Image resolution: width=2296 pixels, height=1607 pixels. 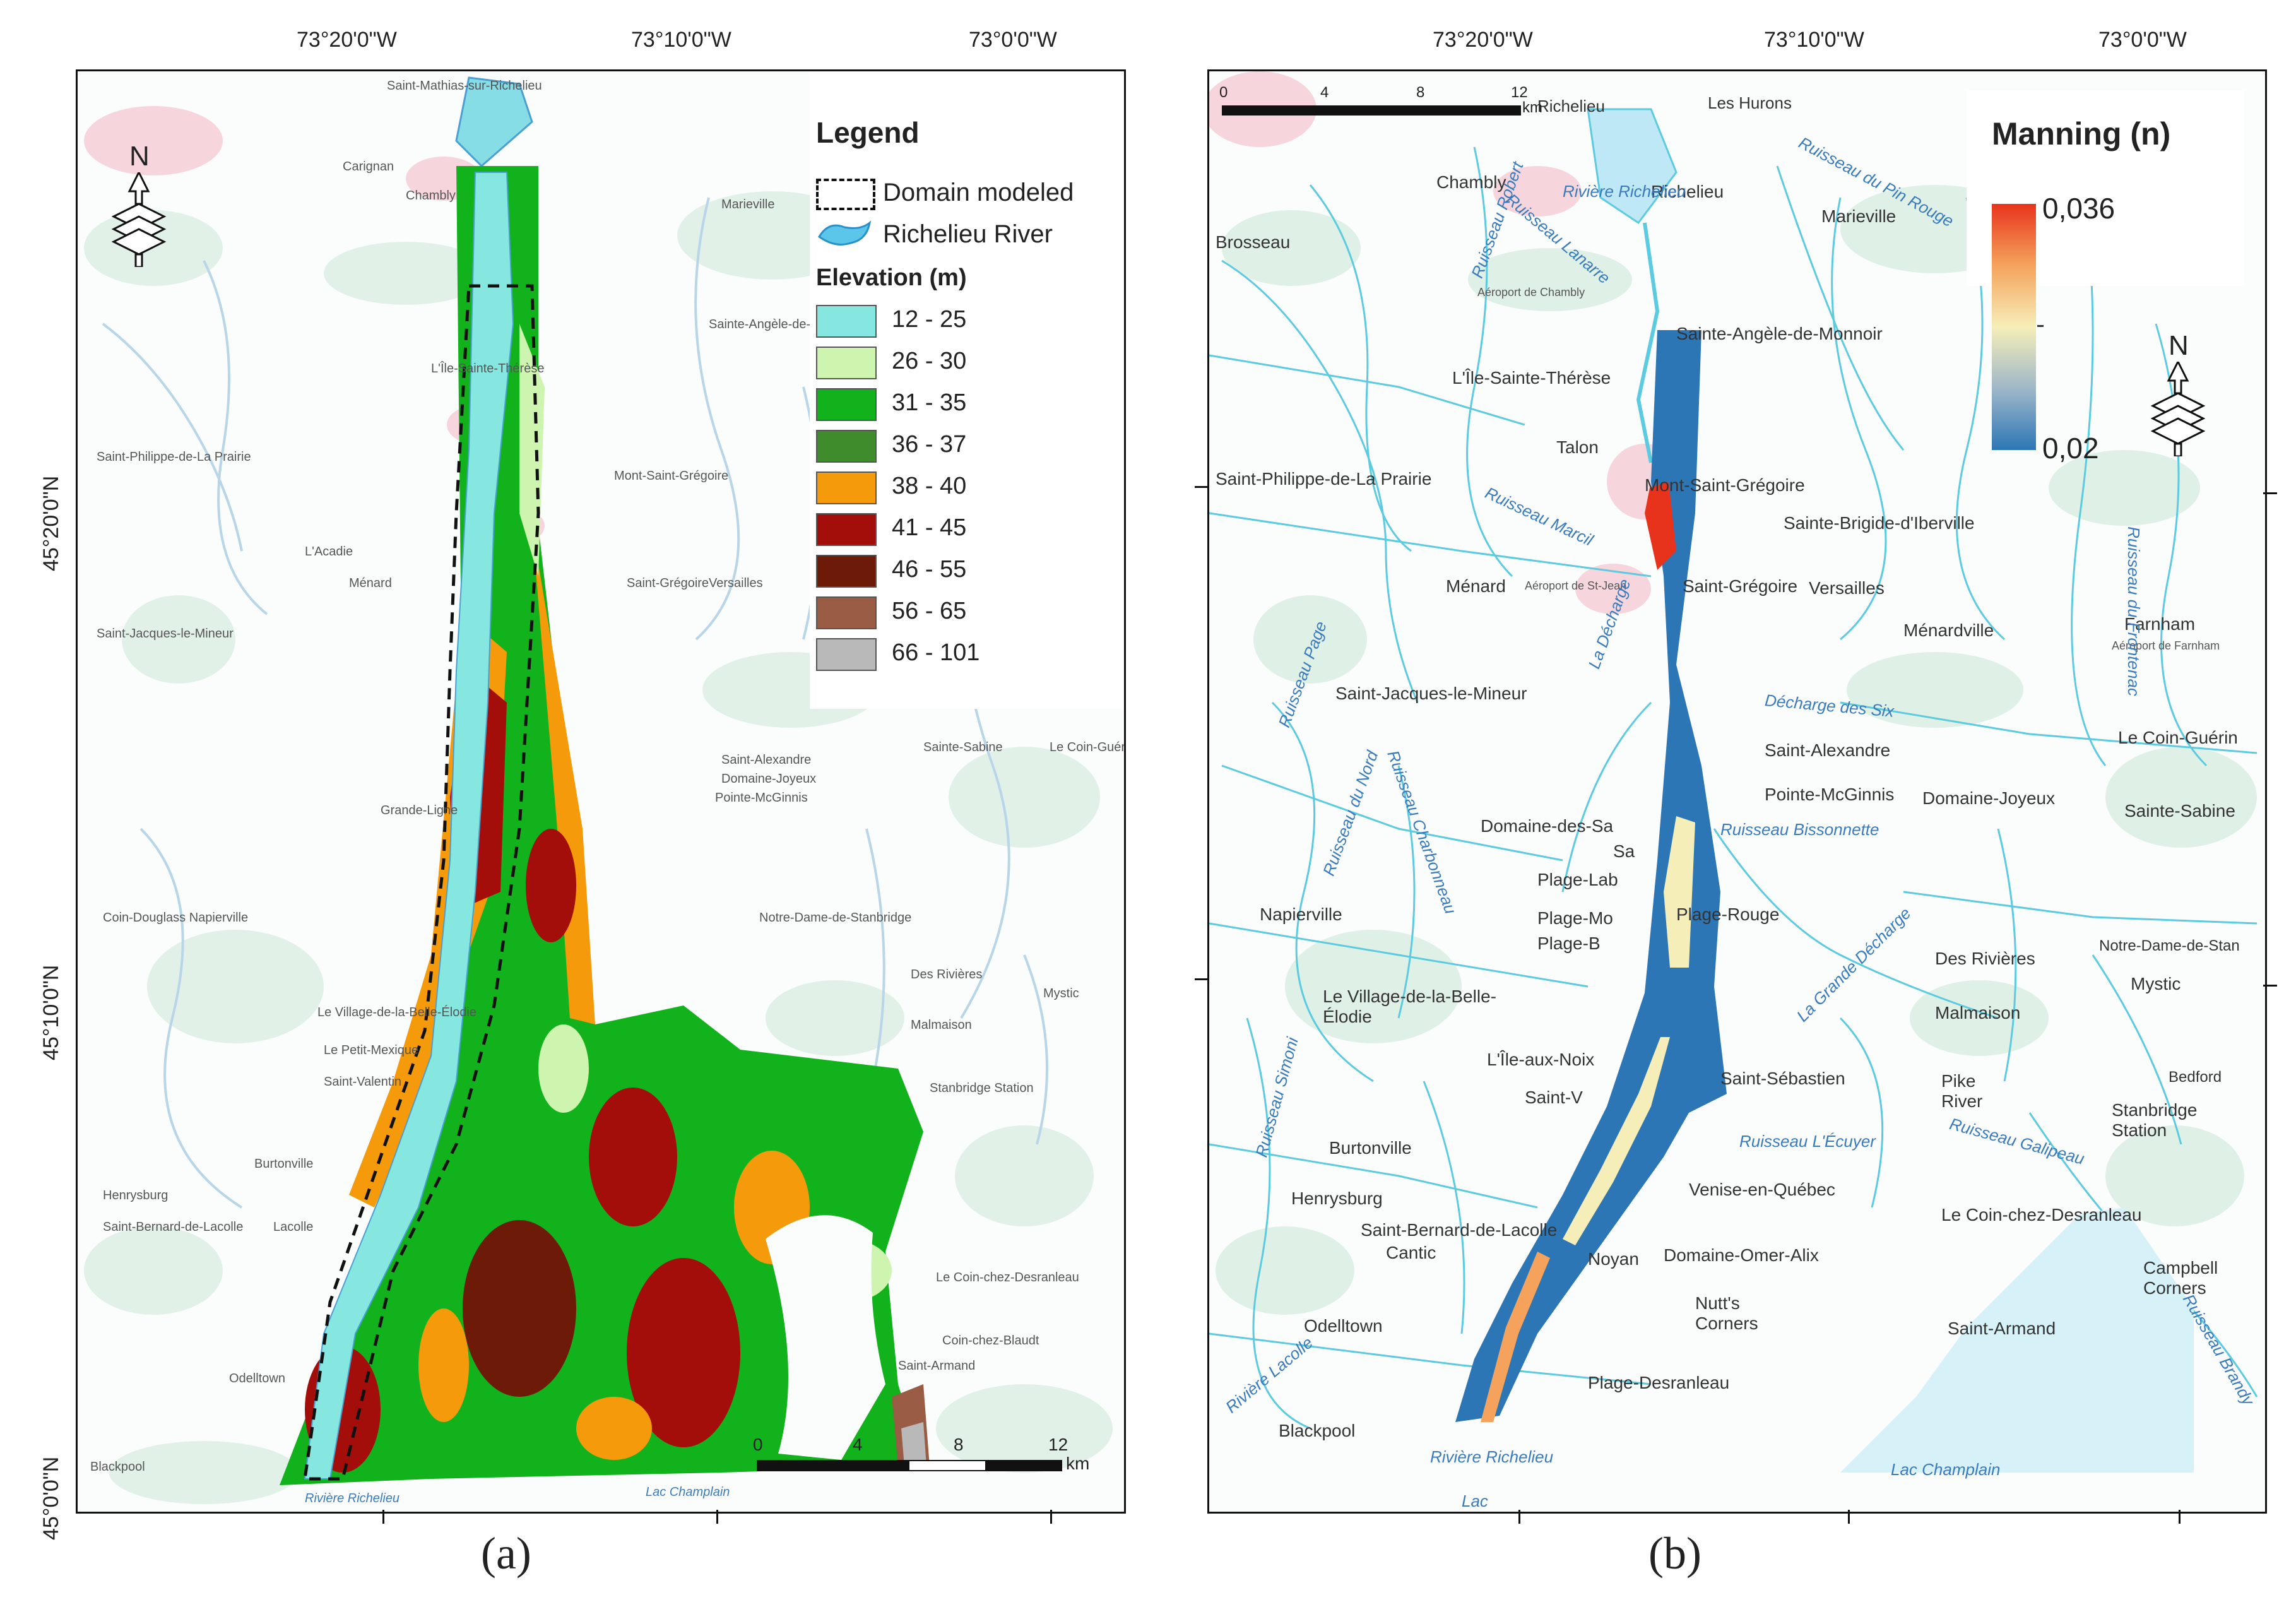 I want to click on panel-b-place: Le Coin-chez-Desranleau, so click(x=2041, y=1215).